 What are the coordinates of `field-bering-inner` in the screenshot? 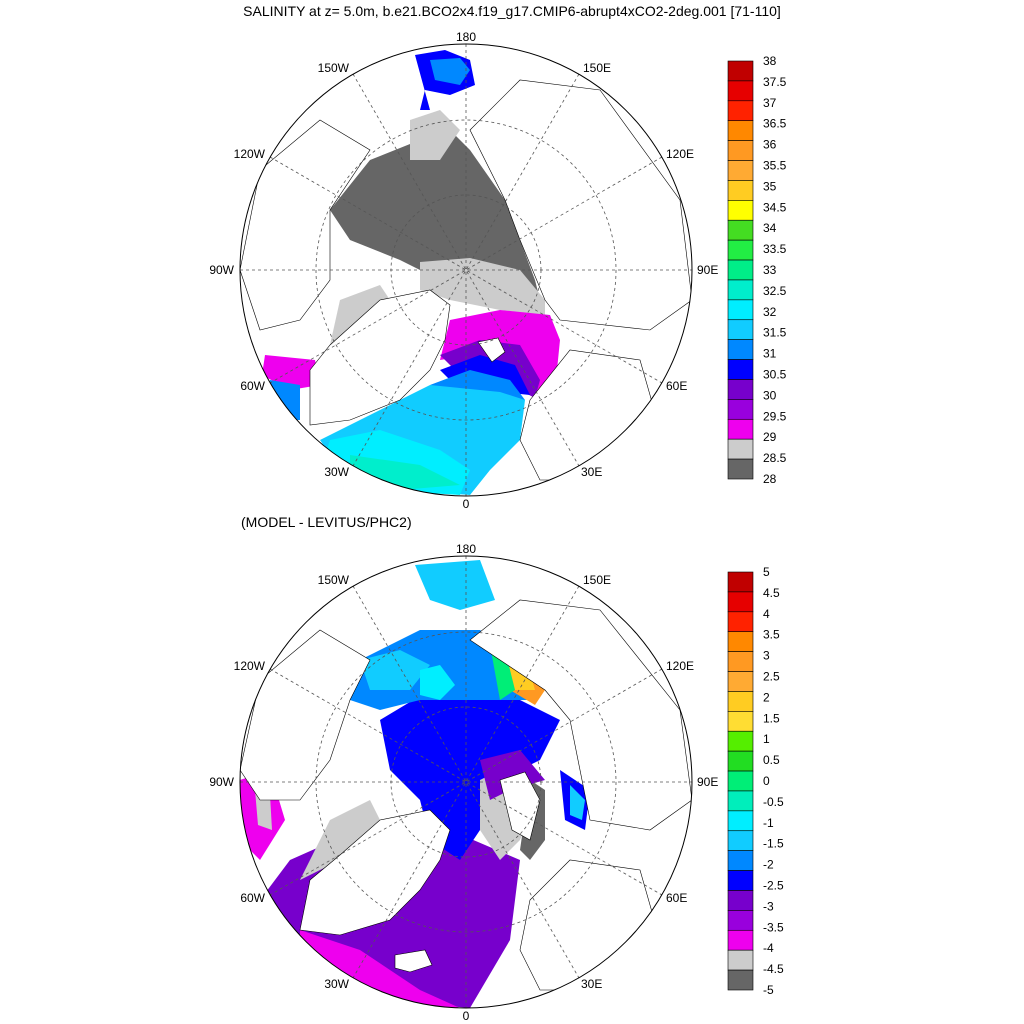 It's located at (450, 71).